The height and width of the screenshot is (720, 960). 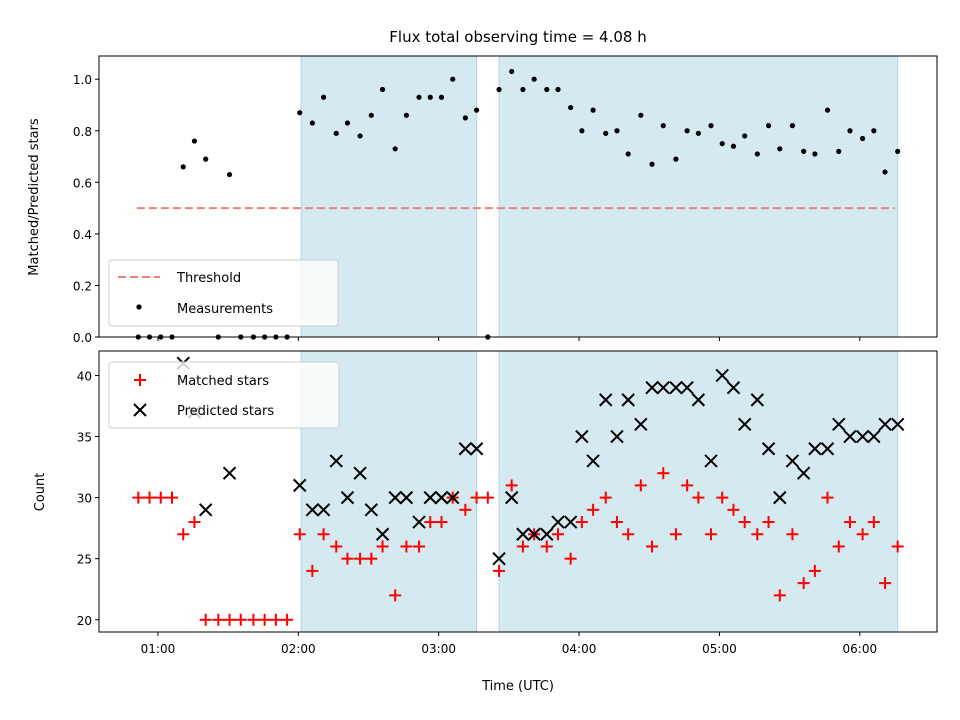 I want to click on bottom-x-tick-label: 03:00, so click(x=438, y=649).